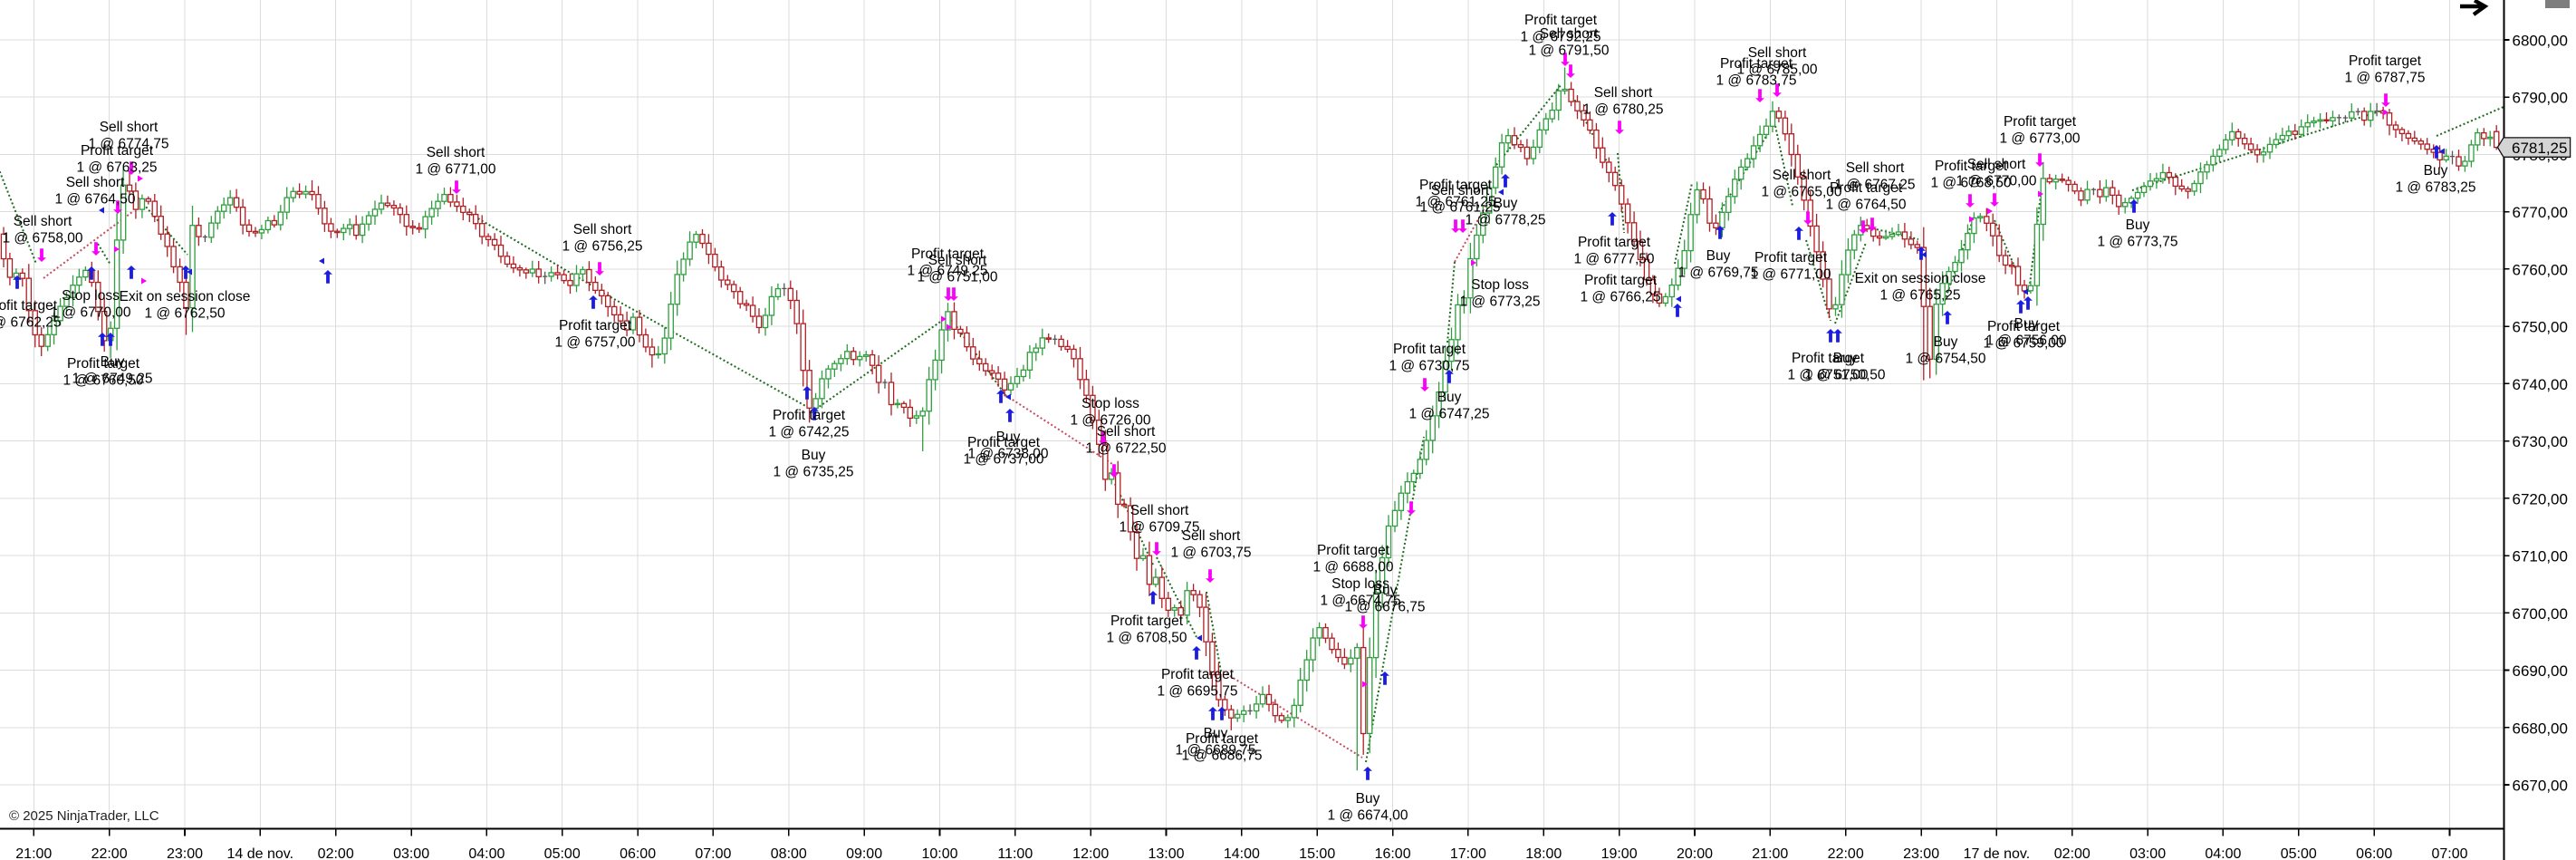  I want to click on svg-text: 6680,00, so click(2540, 729).